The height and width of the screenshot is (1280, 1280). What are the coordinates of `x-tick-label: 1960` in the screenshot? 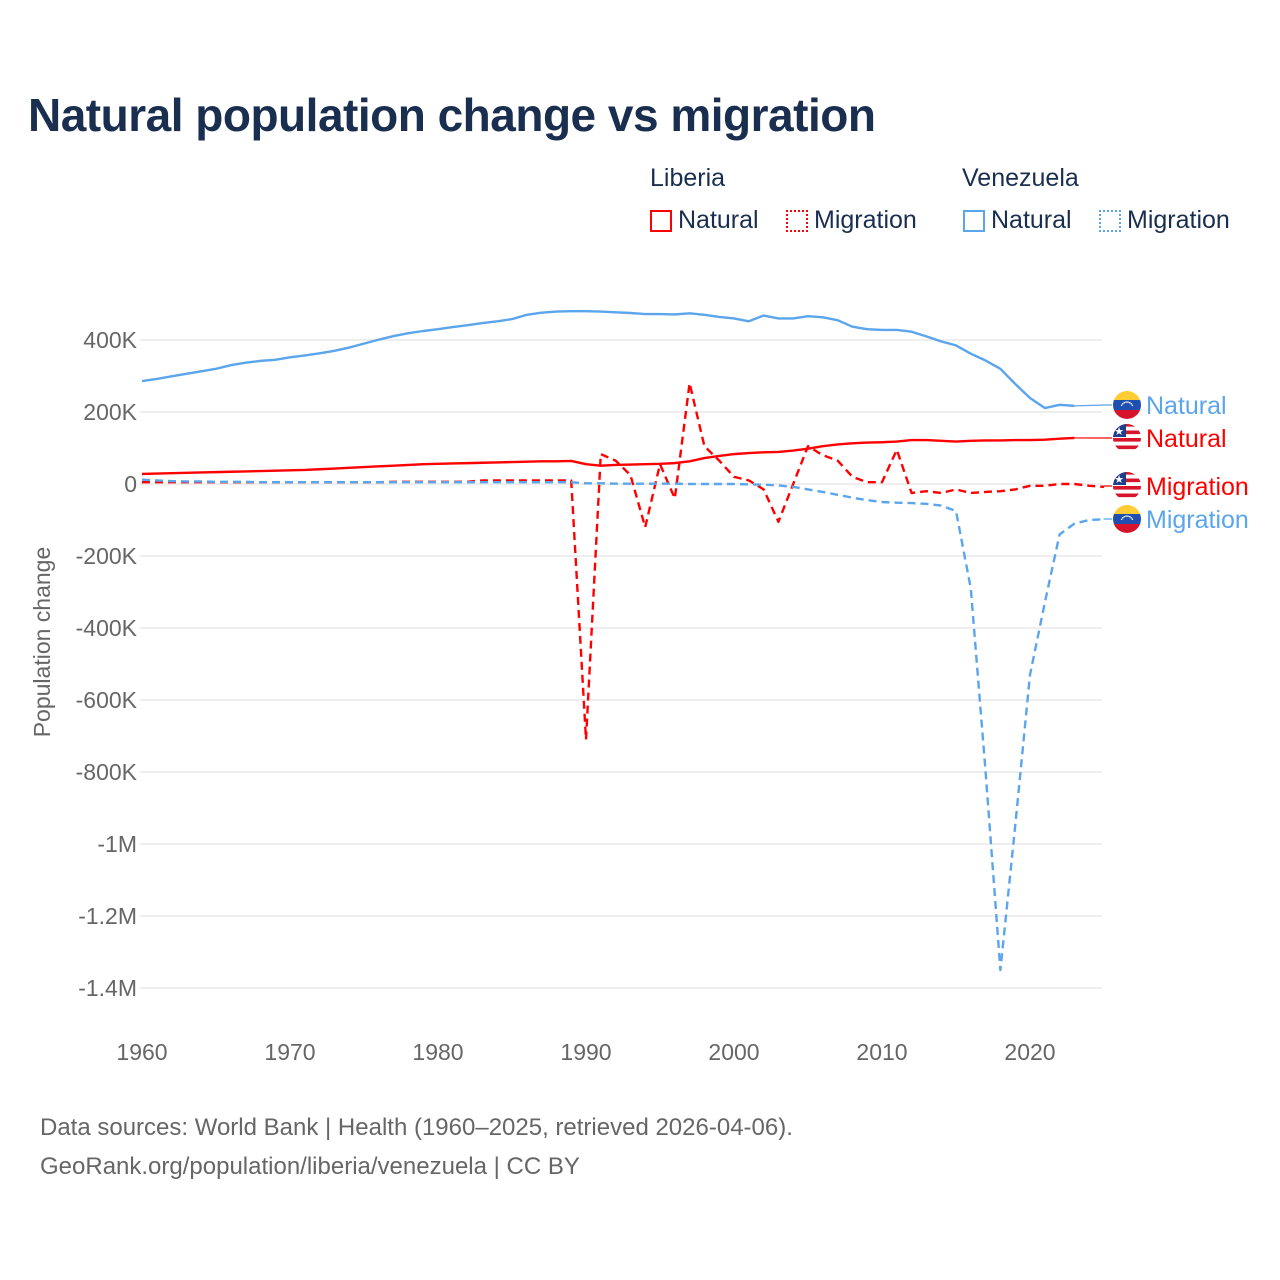 It's located at (141, 1052).